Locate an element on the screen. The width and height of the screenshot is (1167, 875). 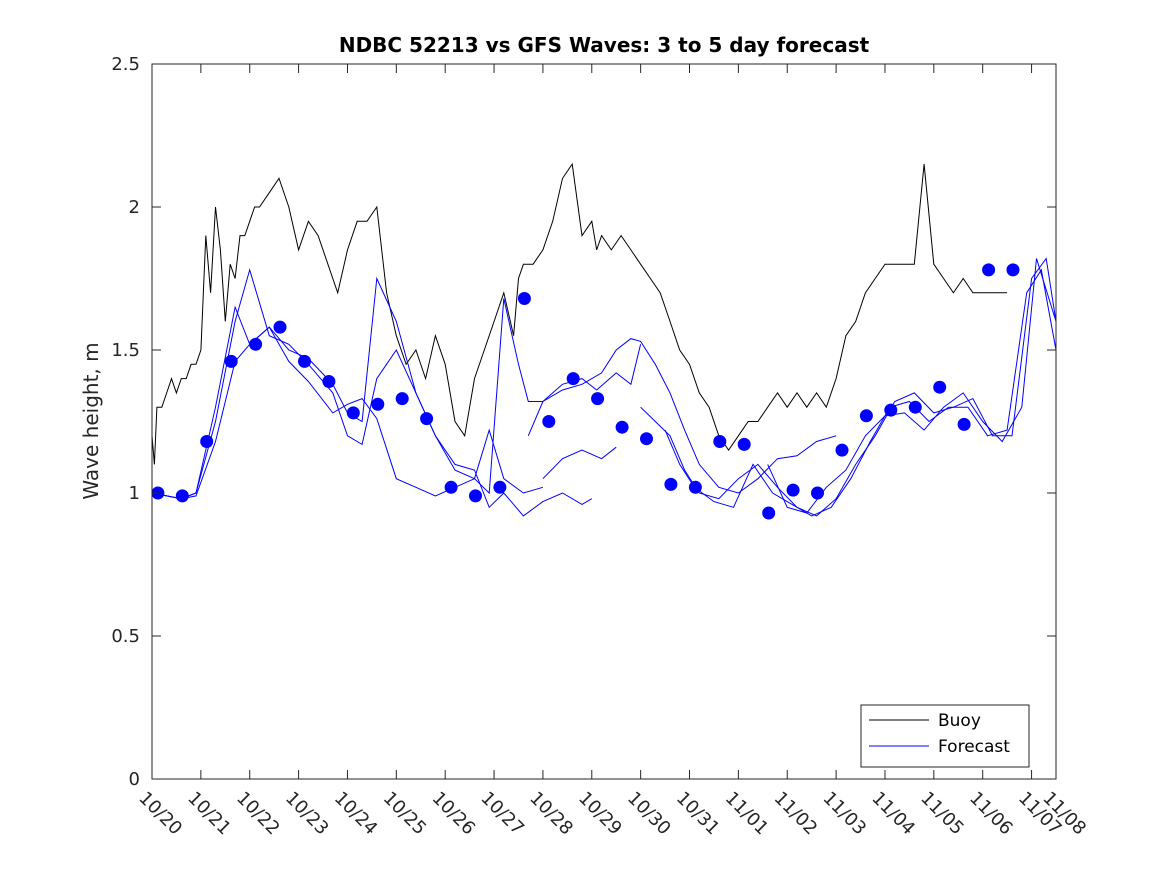
legend-forecast-label: Forecast is located at coordinates (974, 747).